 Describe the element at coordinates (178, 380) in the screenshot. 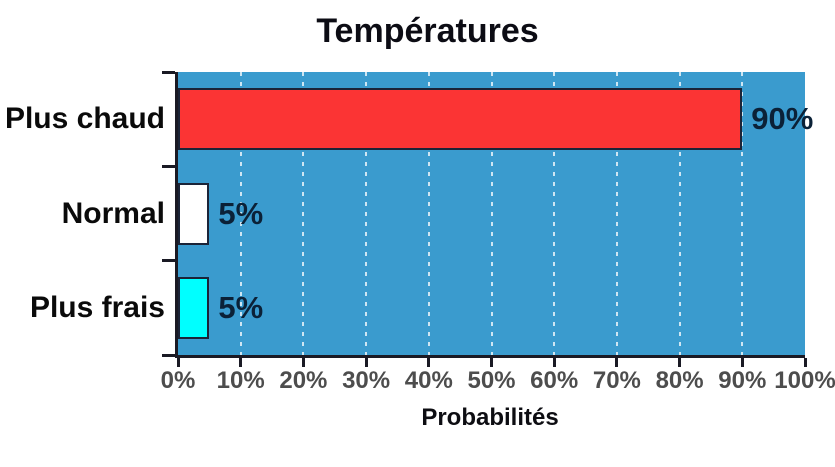

I see `x-tick-label-0: 0%` at that location.